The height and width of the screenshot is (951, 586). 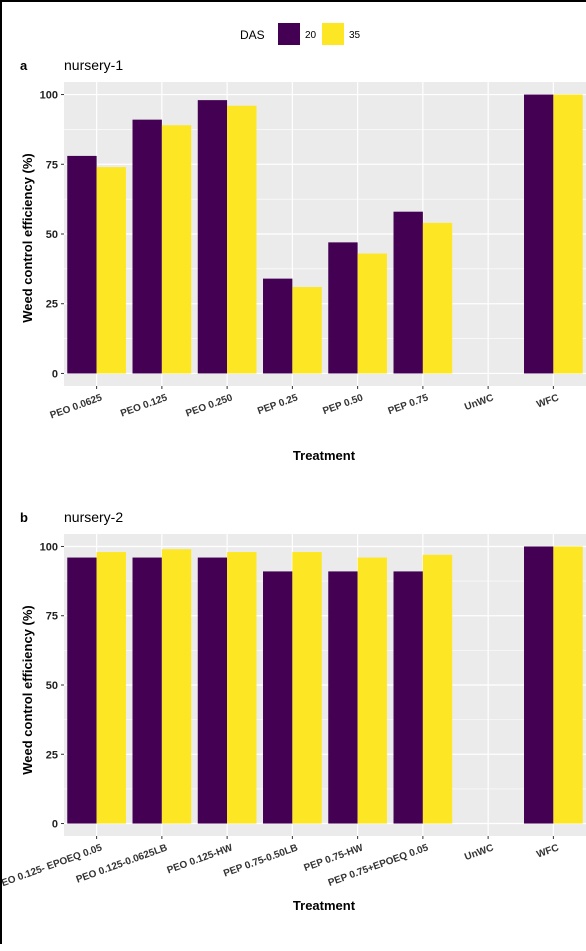 What do you see at coordinates (252, 35) in the screenshot?
I see `legend-title: DAS` at bounding box center [252, 35].